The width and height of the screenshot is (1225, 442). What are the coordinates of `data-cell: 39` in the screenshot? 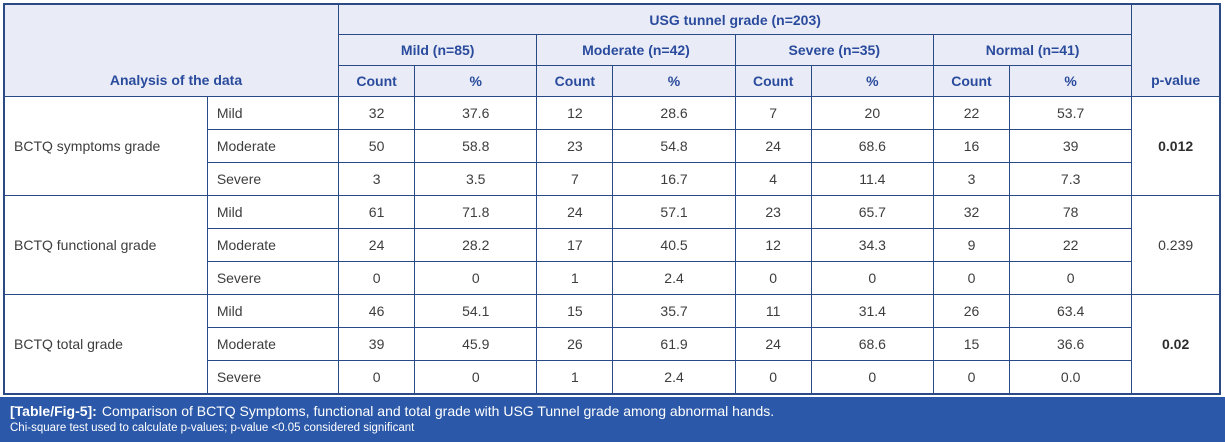 It's located at (377, 344).